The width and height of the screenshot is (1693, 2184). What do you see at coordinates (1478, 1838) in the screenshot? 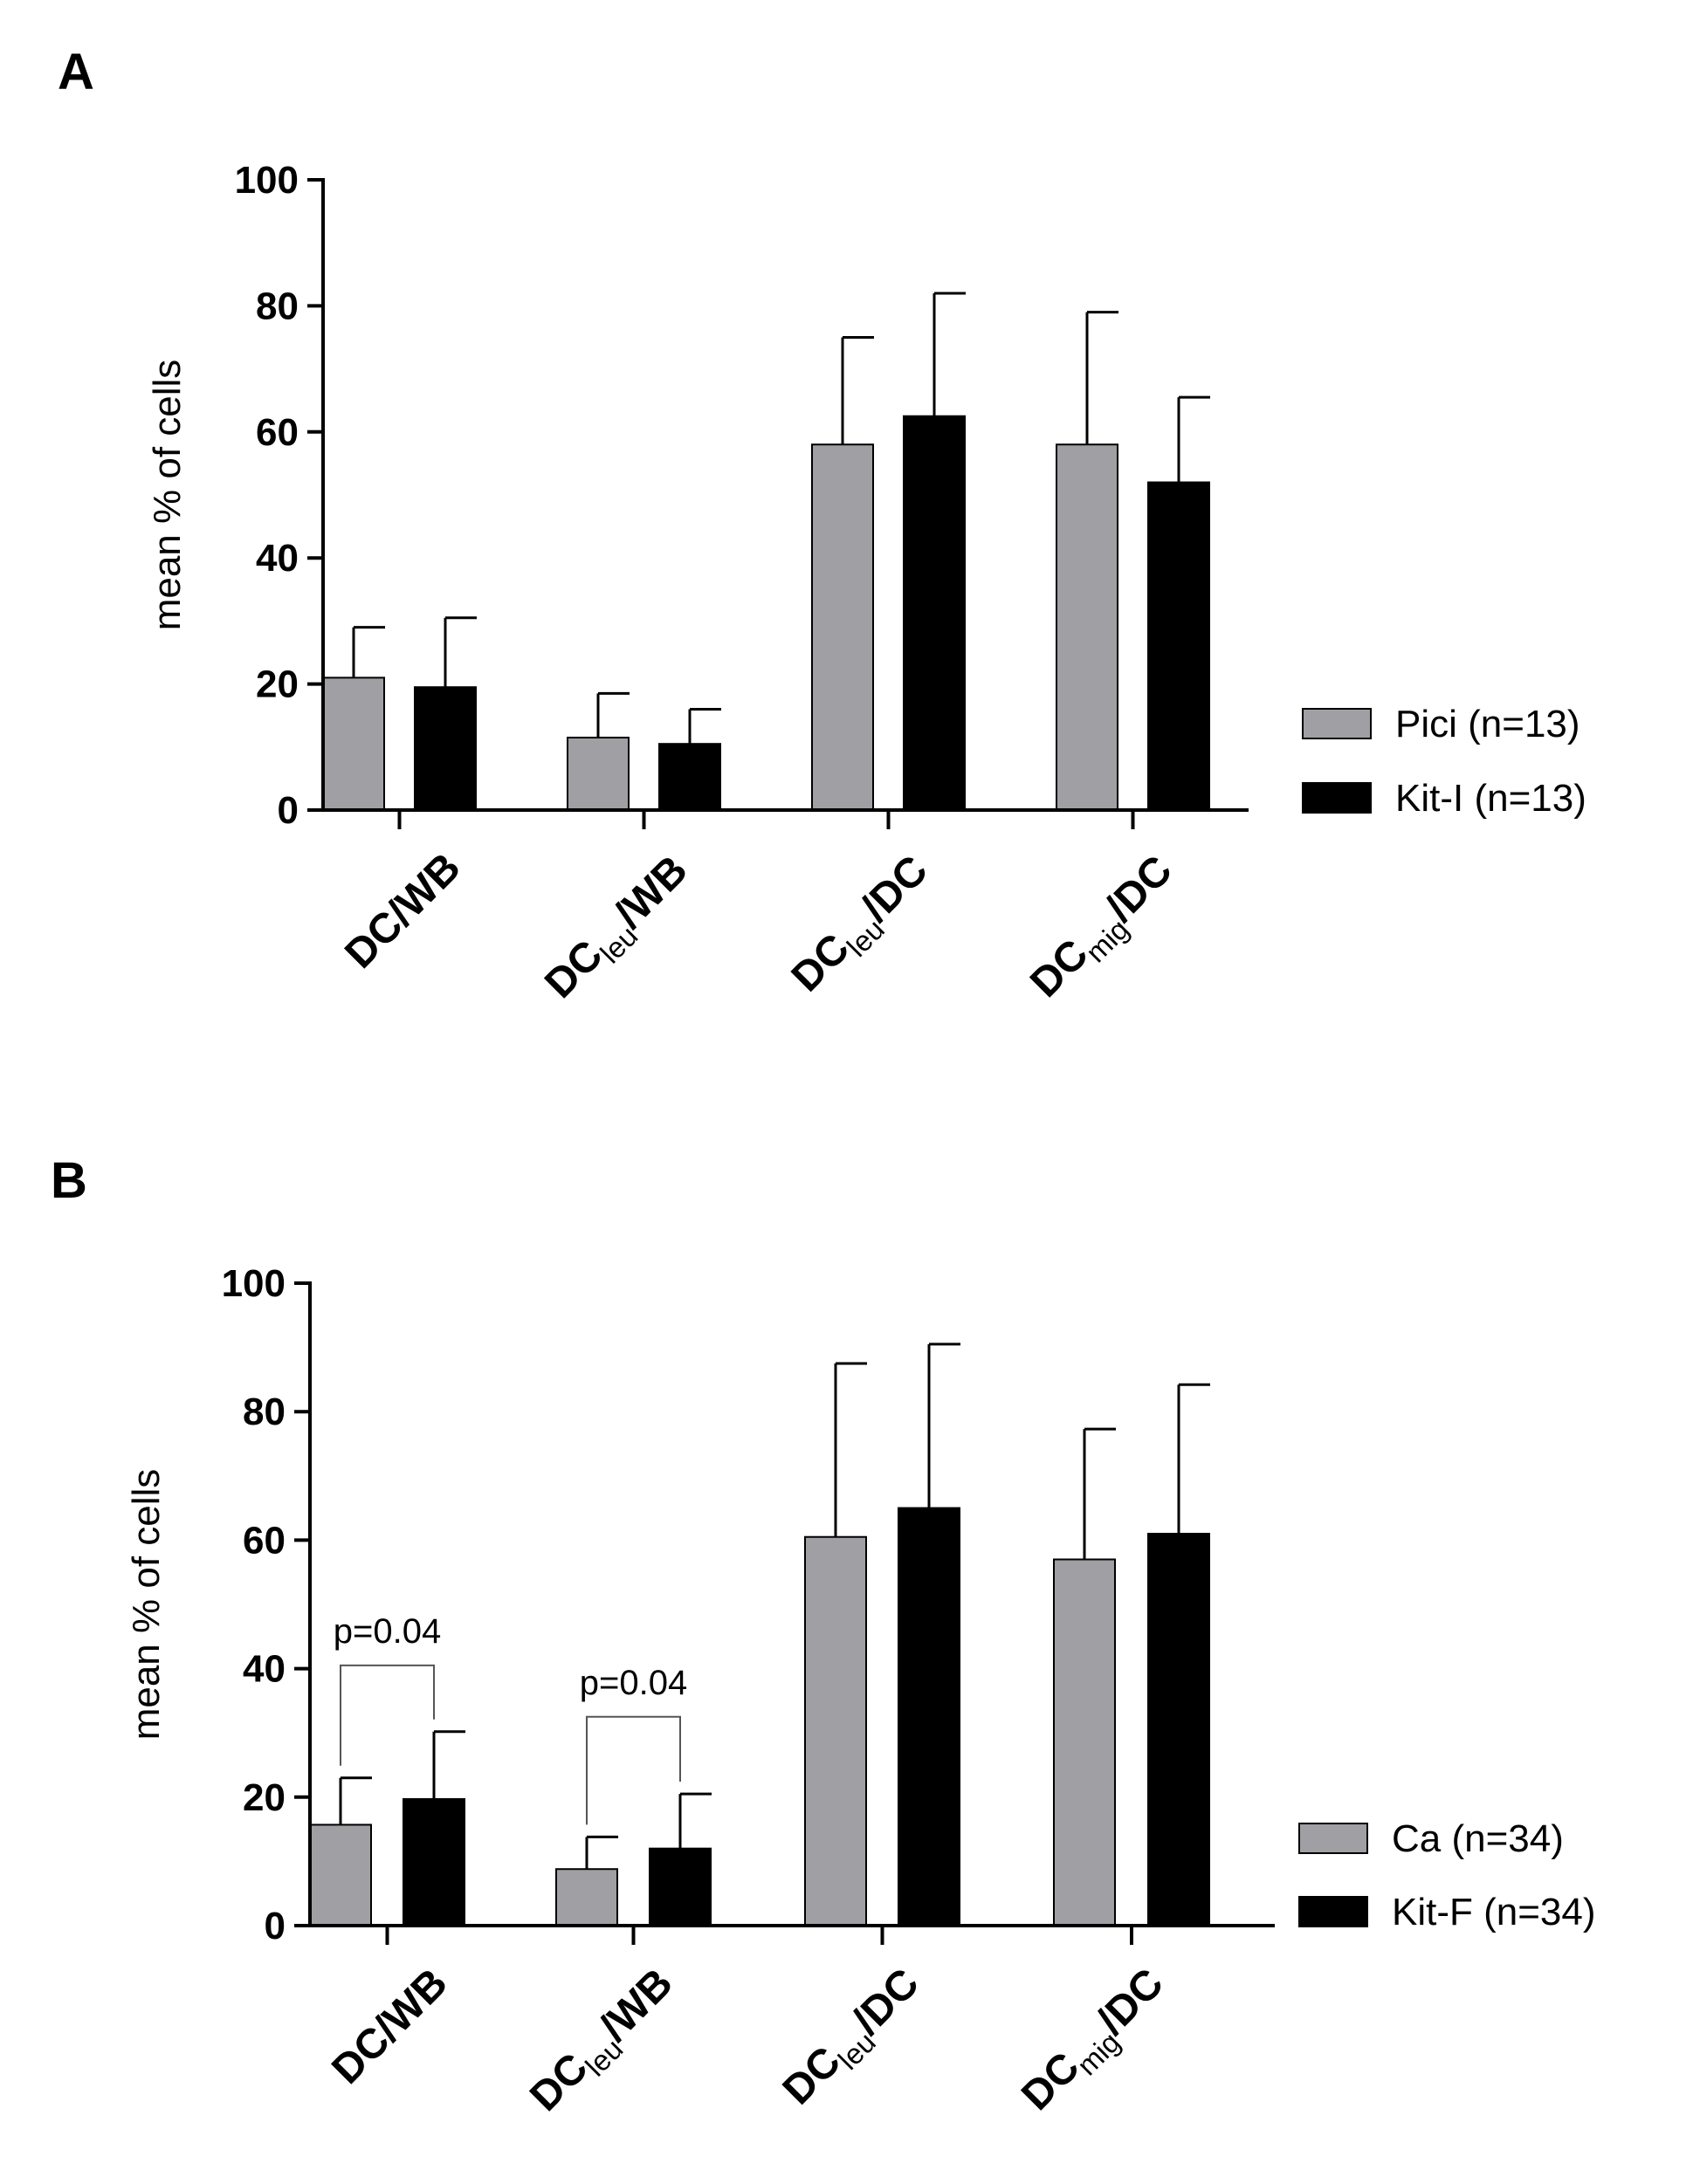
I see `legend-label: Ca (n=34)` at bounding box center [1478, 1838].